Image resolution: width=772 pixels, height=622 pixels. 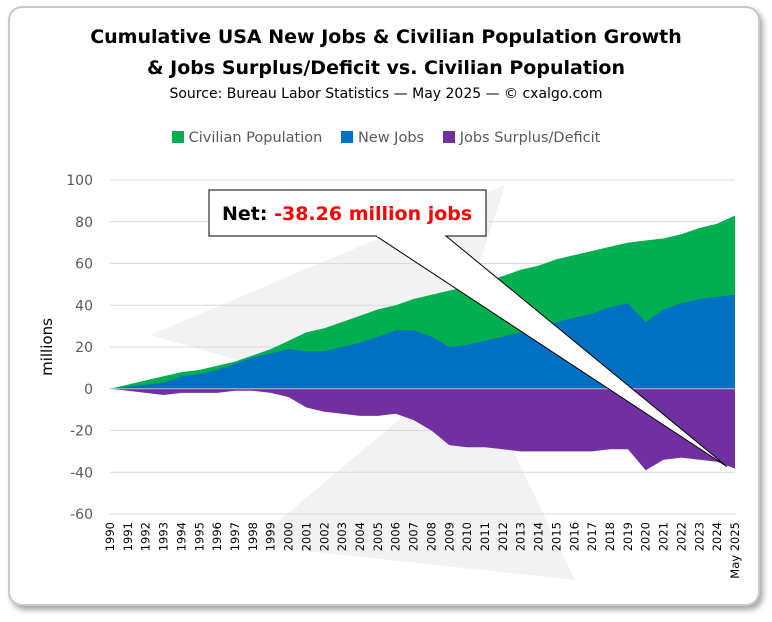 What do you see at coordinates (81, 473) in the screenshot?
I see `y-tick-label: -40` at bounding box center [81, 473].